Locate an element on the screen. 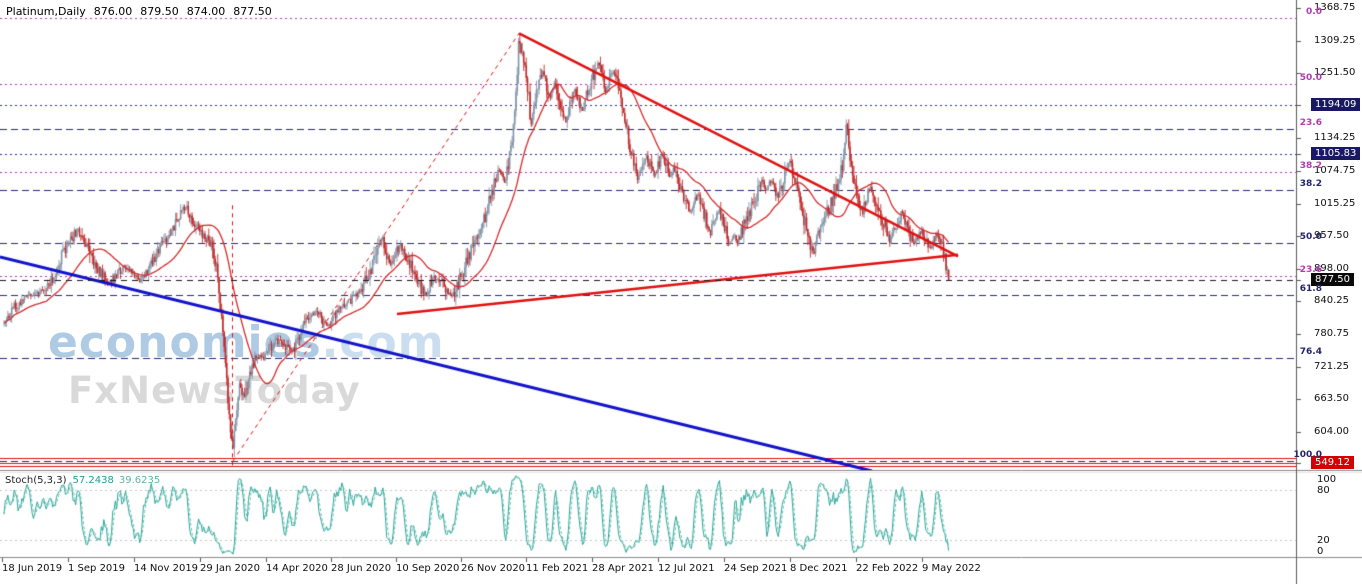  symbol-name: Platinum,Daily is located at coordinates (46, 11).